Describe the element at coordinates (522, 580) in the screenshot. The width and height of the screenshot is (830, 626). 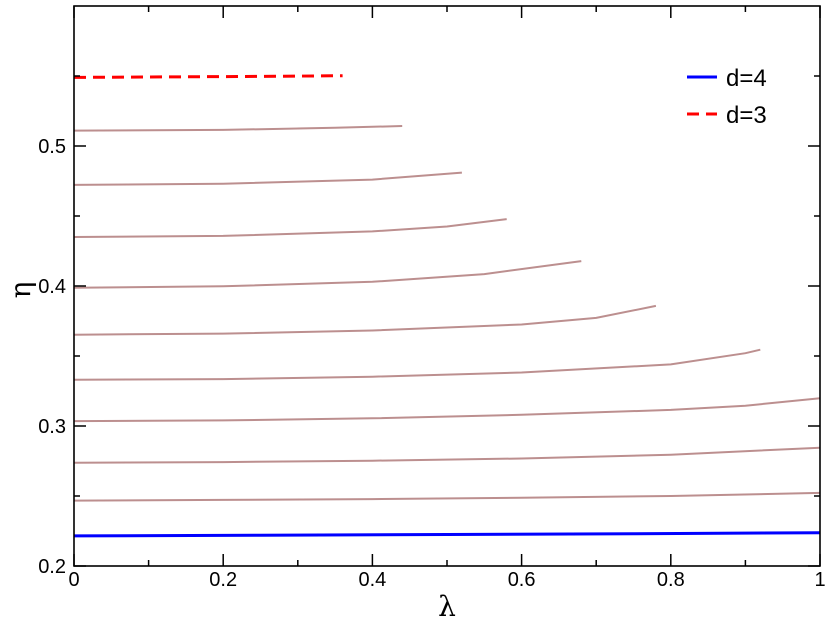
I see `x-tick-label: 0.6` at that location.